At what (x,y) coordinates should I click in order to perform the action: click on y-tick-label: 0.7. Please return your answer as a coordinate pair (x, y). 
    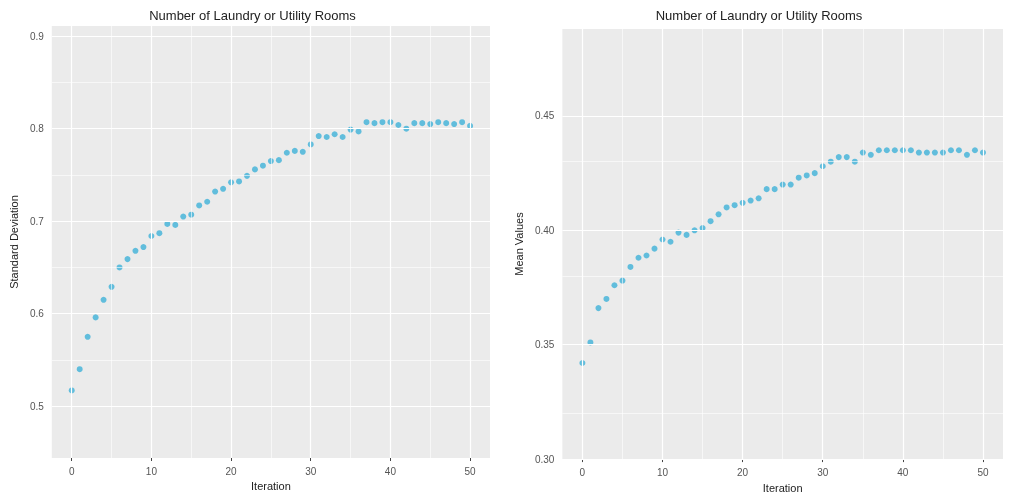
    Looking at the image, I should click on (37, 221).